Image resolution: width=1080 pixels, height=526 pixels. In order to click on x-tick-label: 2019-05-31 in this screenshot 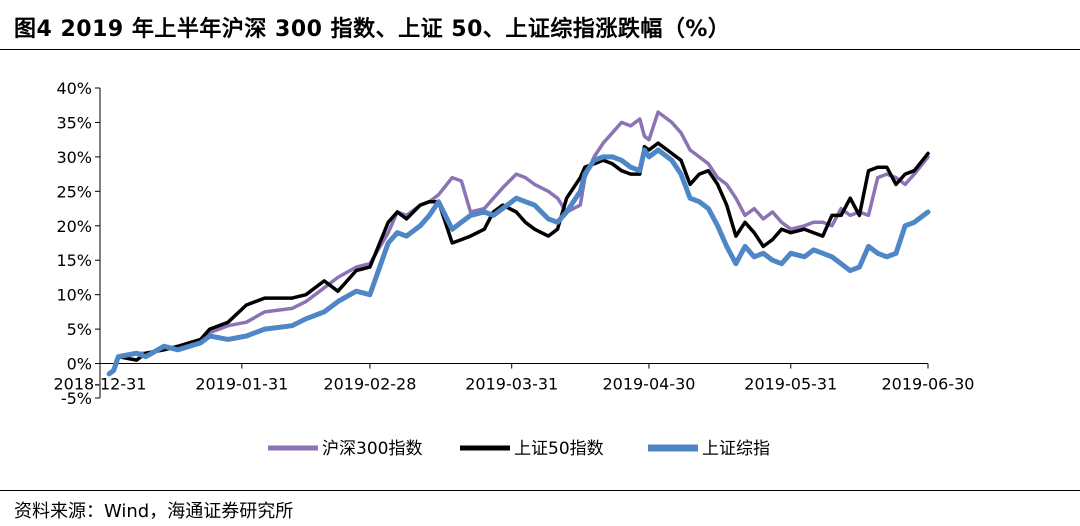, I will do `click(790, 384)`.